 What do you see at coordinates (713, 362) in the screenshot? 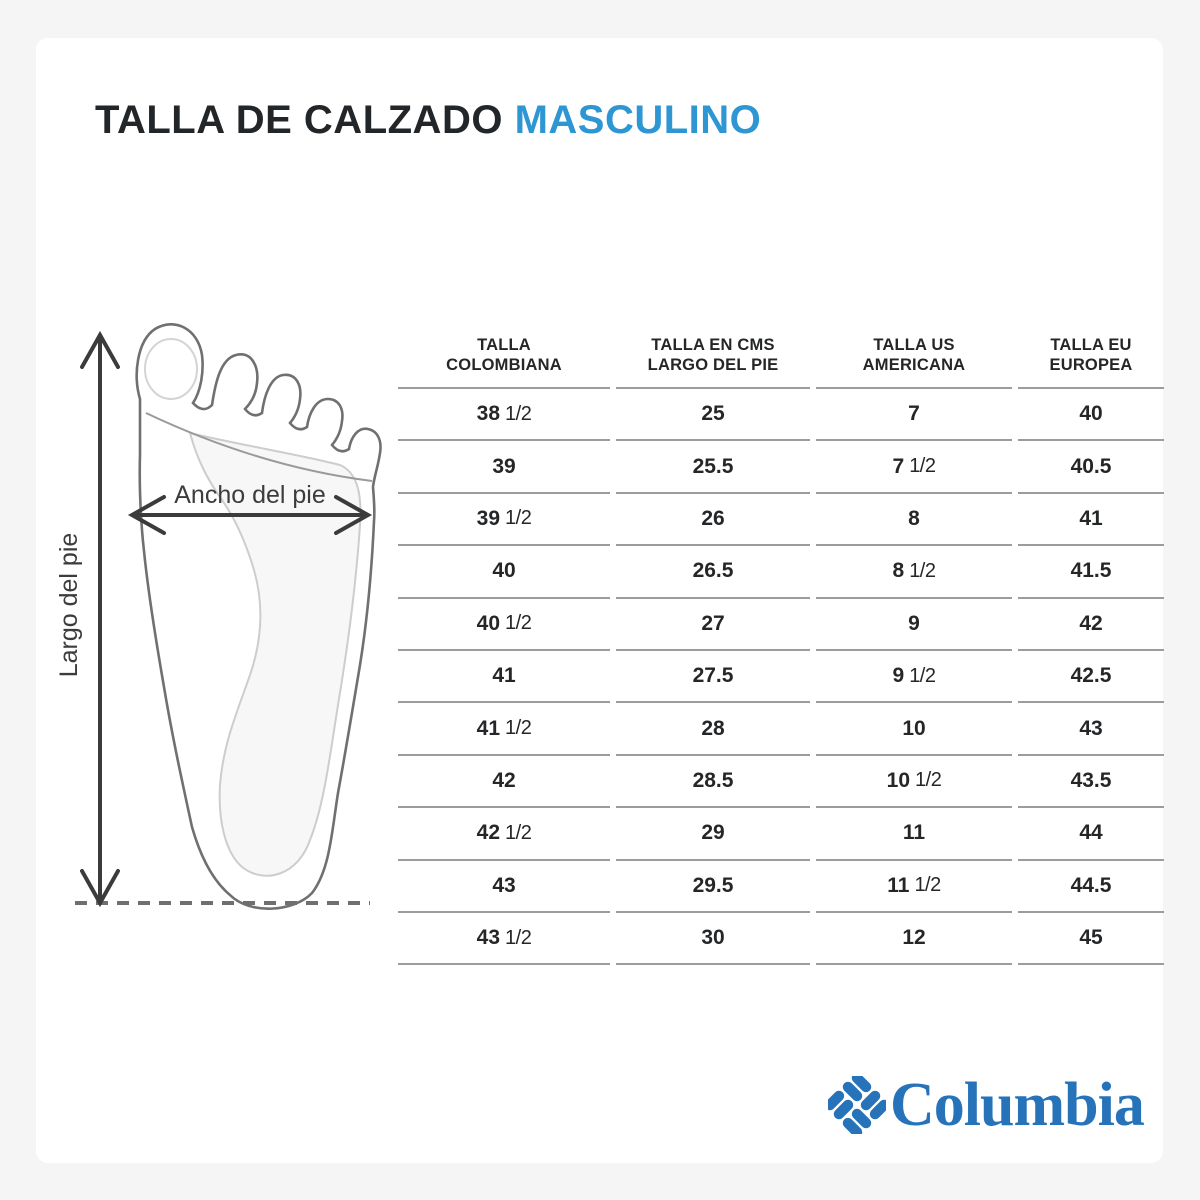
I see `size-table-header-1: TALLA EN CMS LARGO DEL PIE` at bounding box center [713, 362].